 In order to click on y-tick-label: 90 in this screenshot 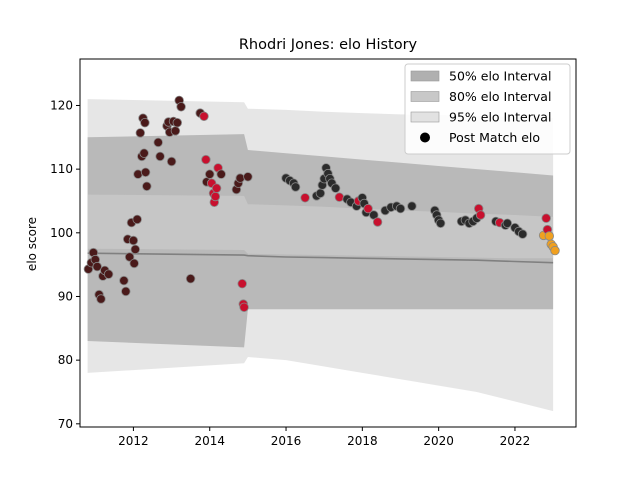, I will do `click(65, 296)`.